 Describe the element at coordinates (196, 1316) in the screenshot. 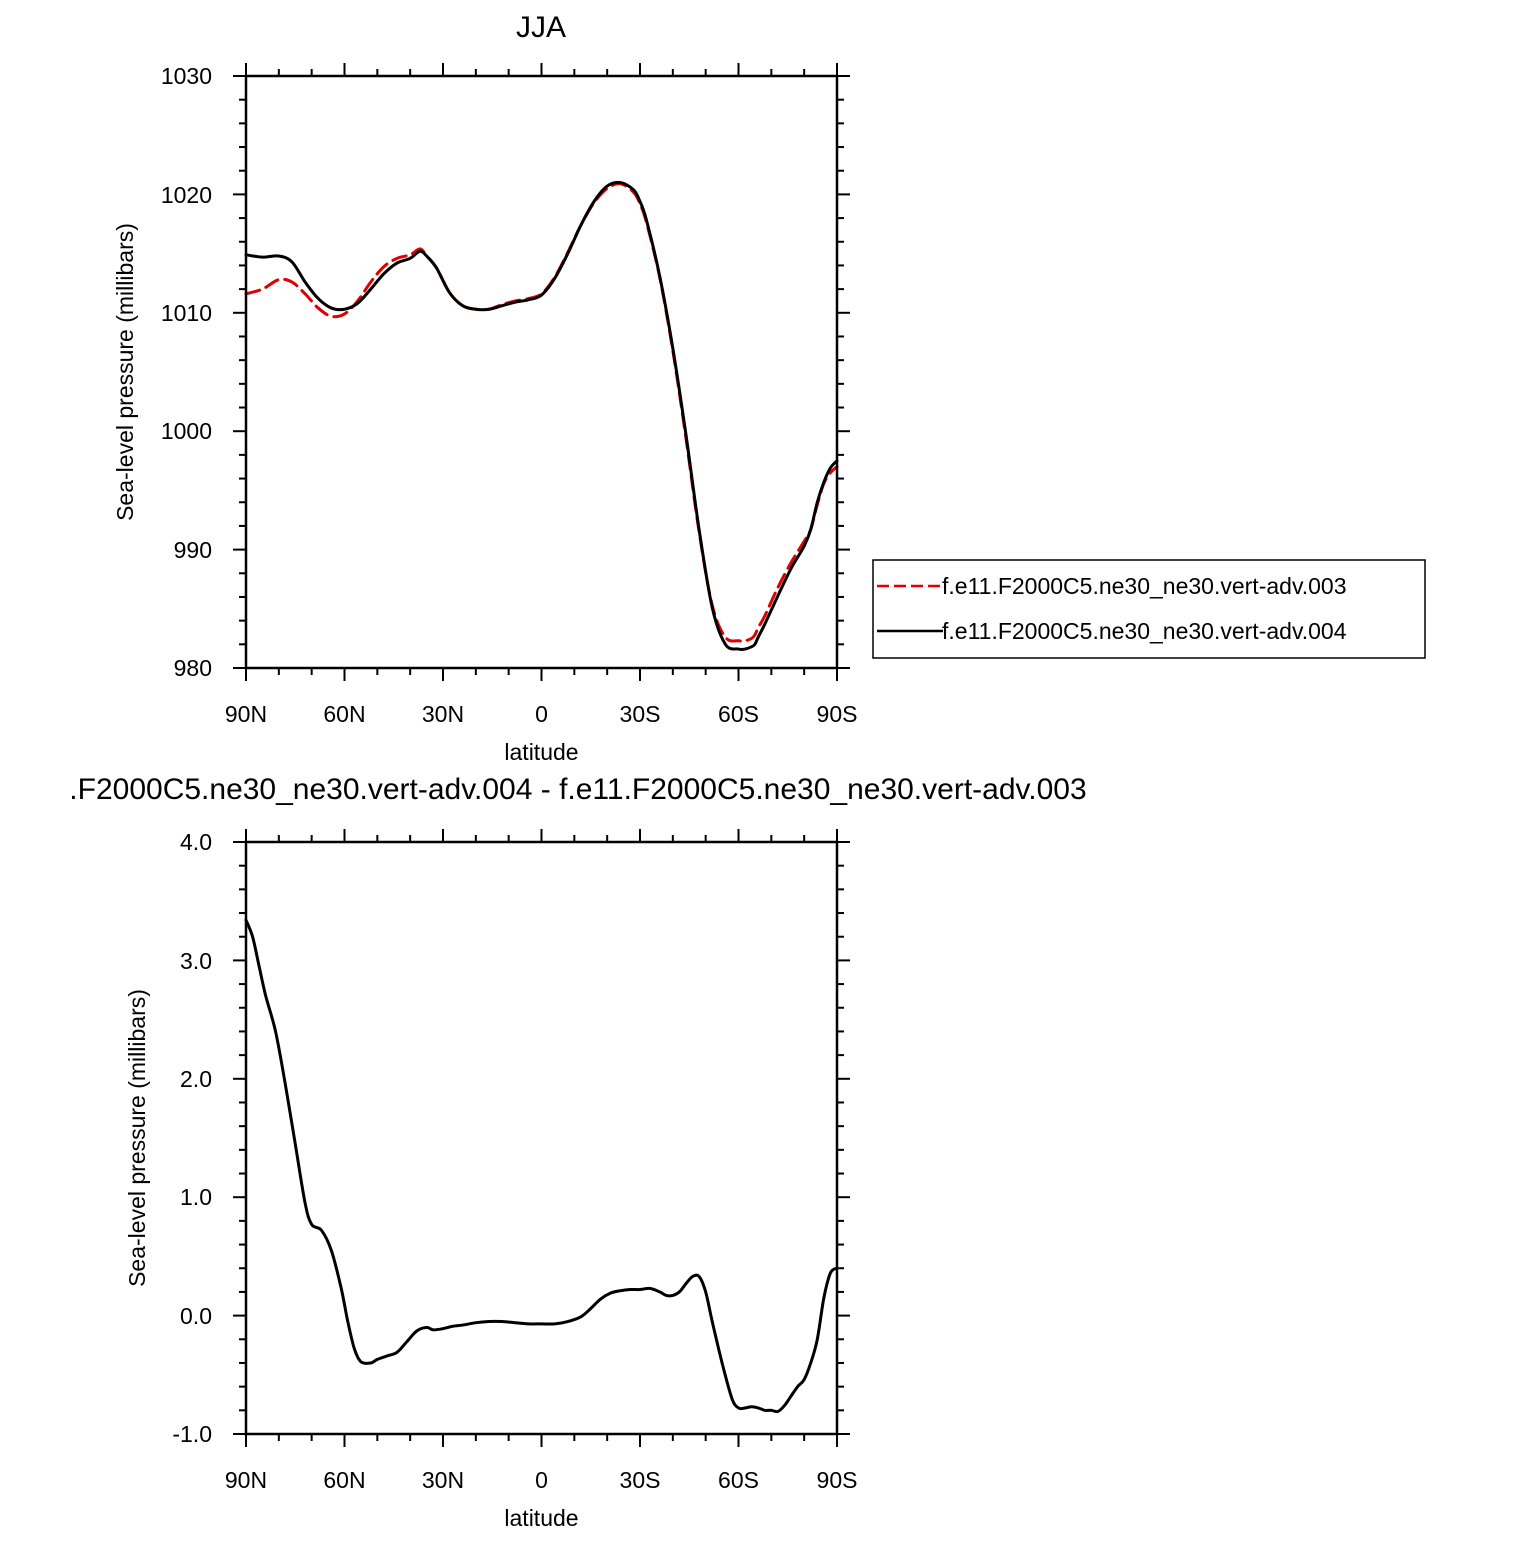

I see `bottom-y-tick-label-1: 0.0` at that location.